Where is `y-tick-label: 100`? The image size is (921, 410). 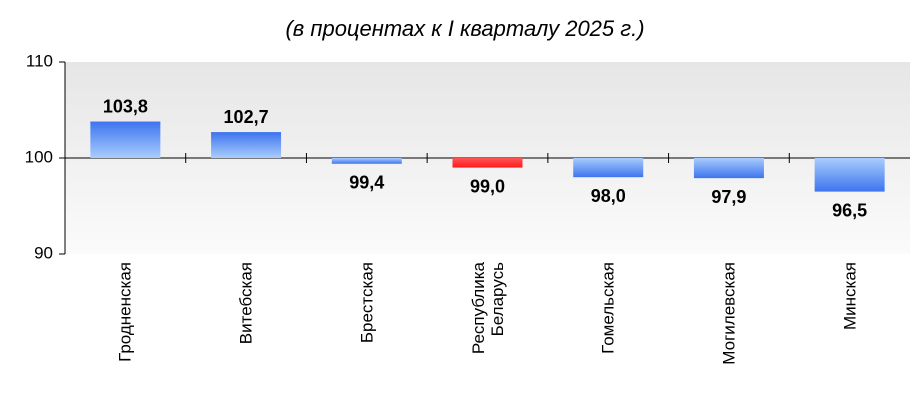
y-tick-label: 100 is located at coordinates (39, 156).